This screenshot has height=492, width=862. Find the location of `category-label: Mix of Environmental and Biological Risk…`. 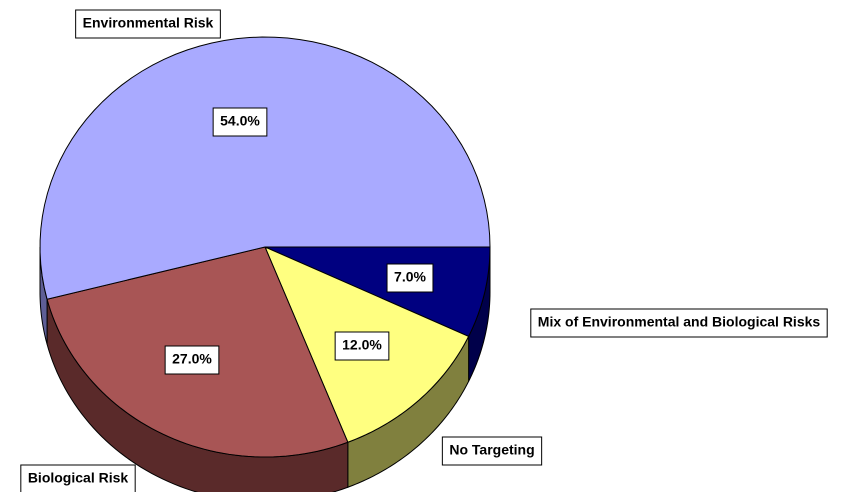

category-label: Mix of Environmental and Biological Risk… is located at coordinates (679, 322).